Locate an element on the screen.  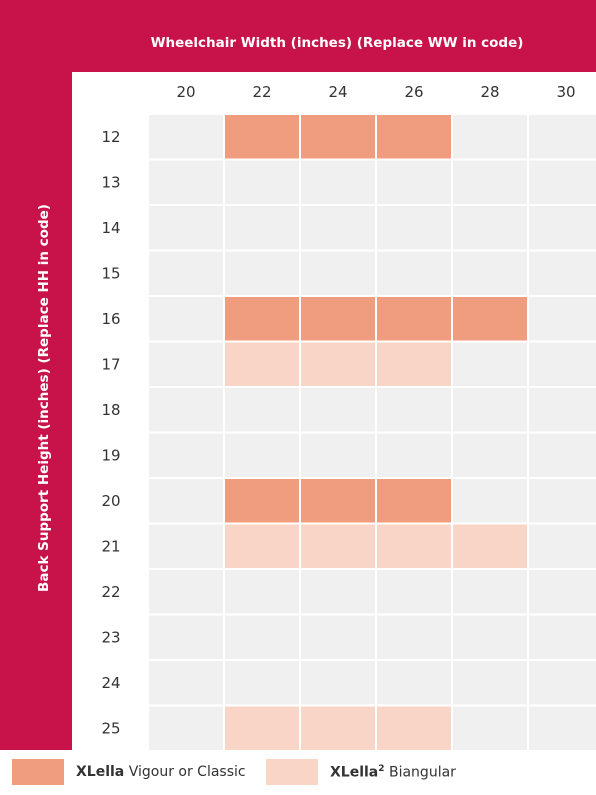
legend-item-biangular: XLella2 Biangular is located at coordinates (361, 772).